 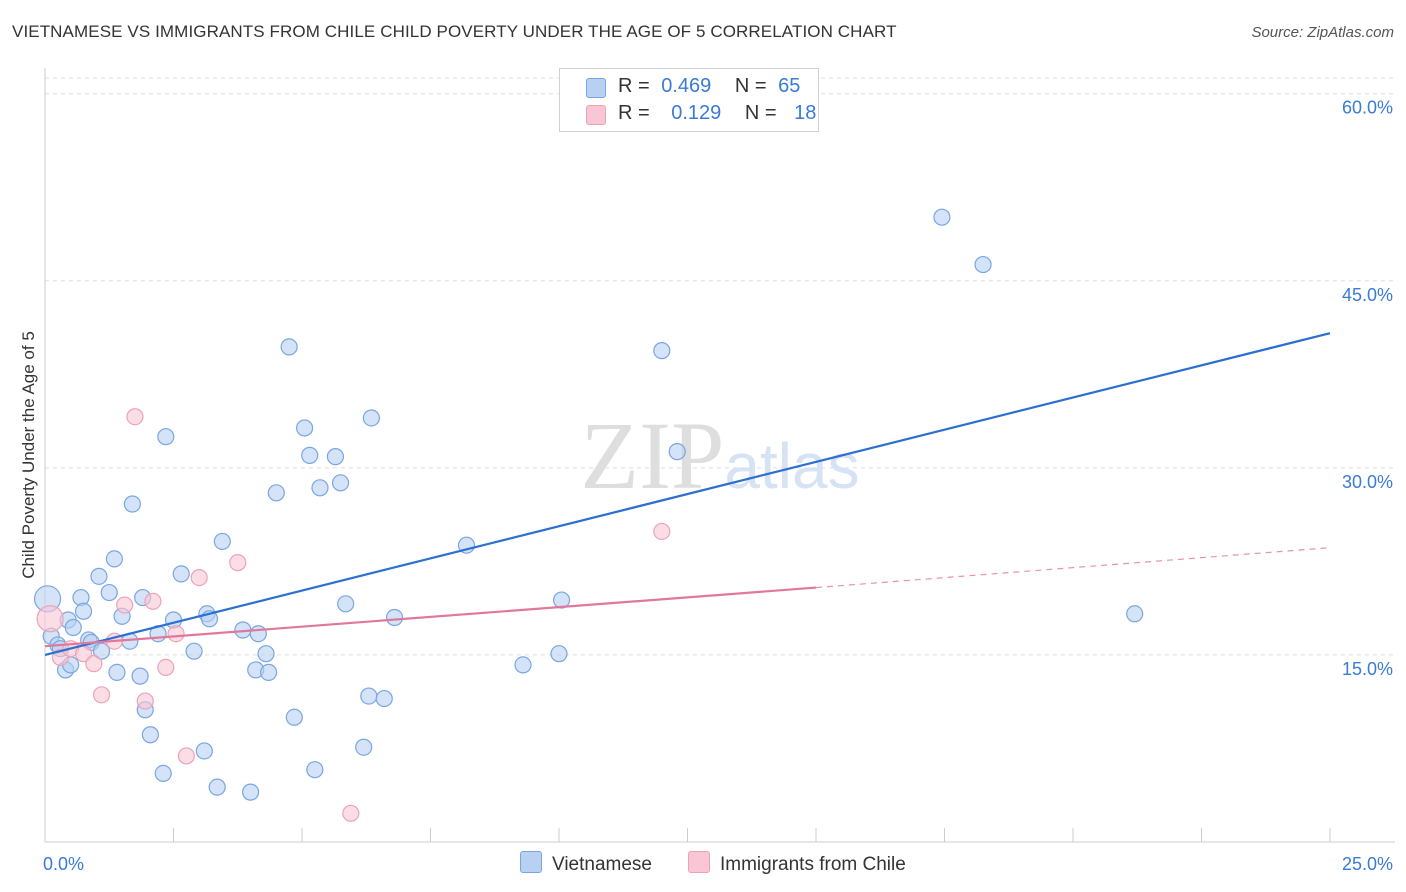 What do you see at coordinates (430, 617) in the screenshot?
I see `trend-line-chile` at bounding box center [430, 617].